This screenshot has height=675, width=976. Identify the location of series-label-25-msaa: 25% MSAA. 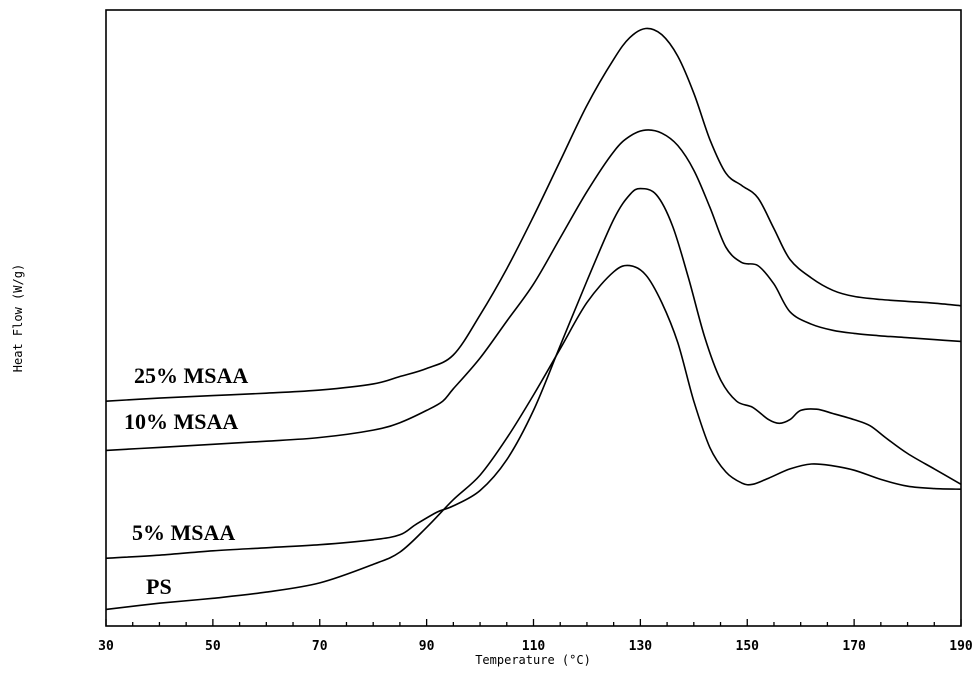
(191, 375).